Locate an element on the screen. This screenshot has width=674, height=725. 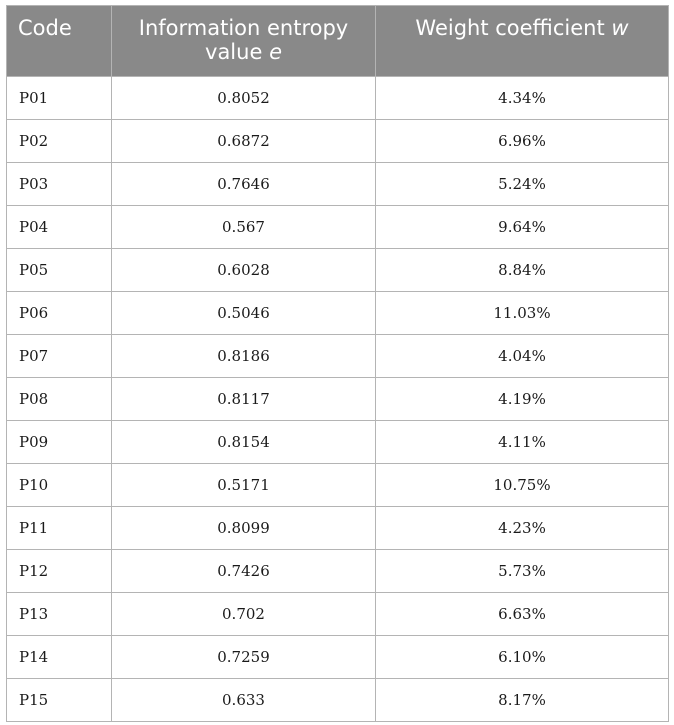
cell-code: P12 is located at coordinates (59, 571).